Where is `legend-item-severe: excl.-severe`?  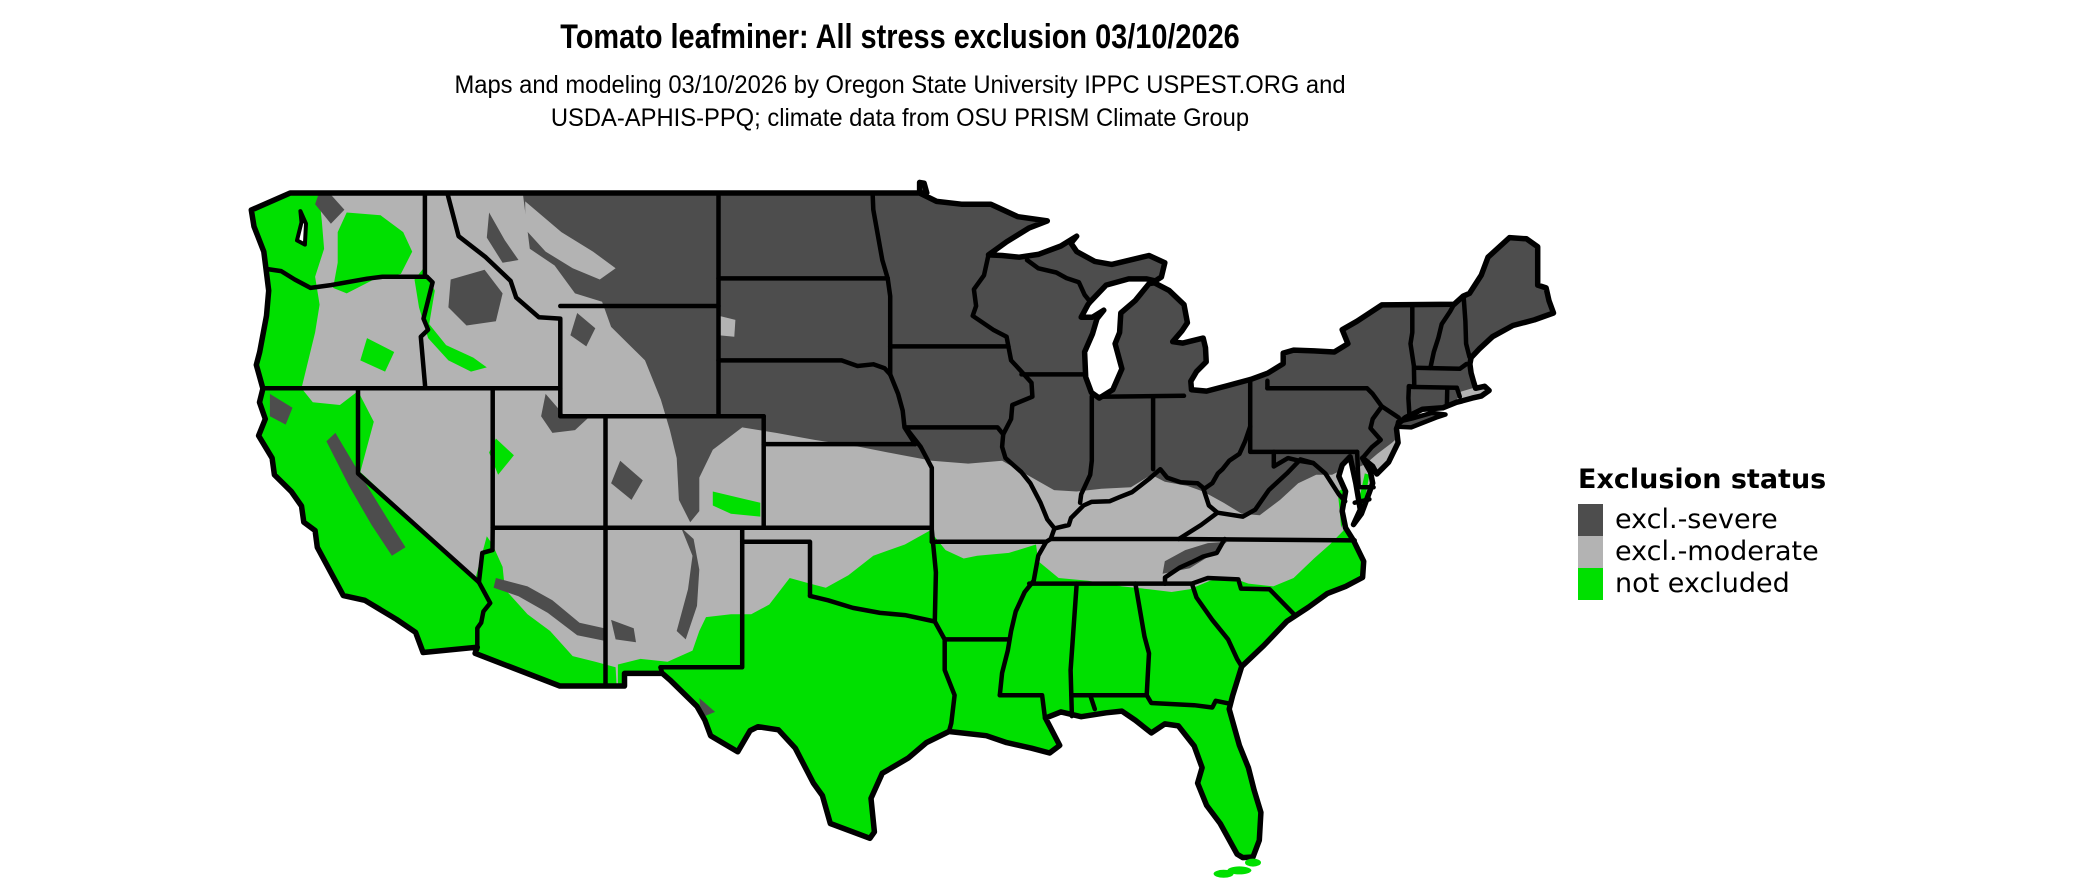
legend-item-severe: excl.-severe is located at coordinates (1702, 520).